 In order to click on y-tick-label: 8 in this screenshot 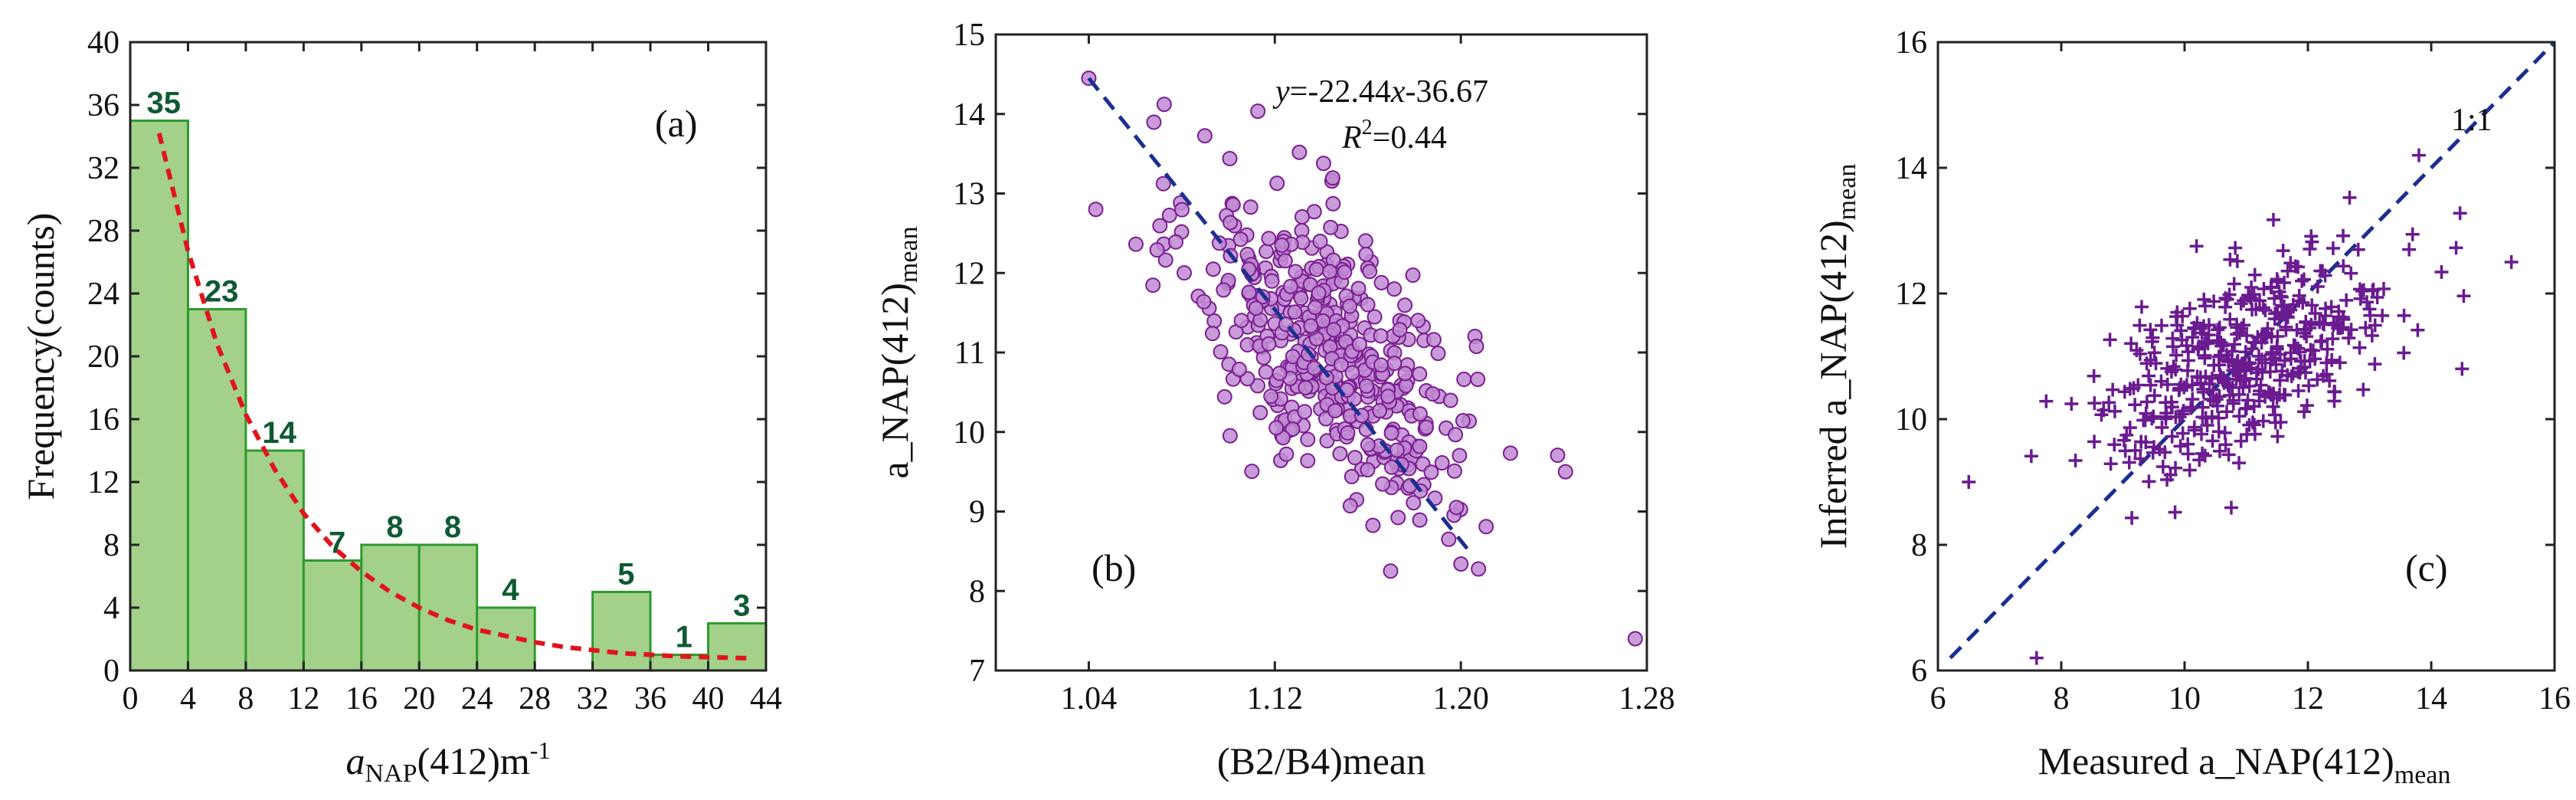, I will do `click(111, 545)`.